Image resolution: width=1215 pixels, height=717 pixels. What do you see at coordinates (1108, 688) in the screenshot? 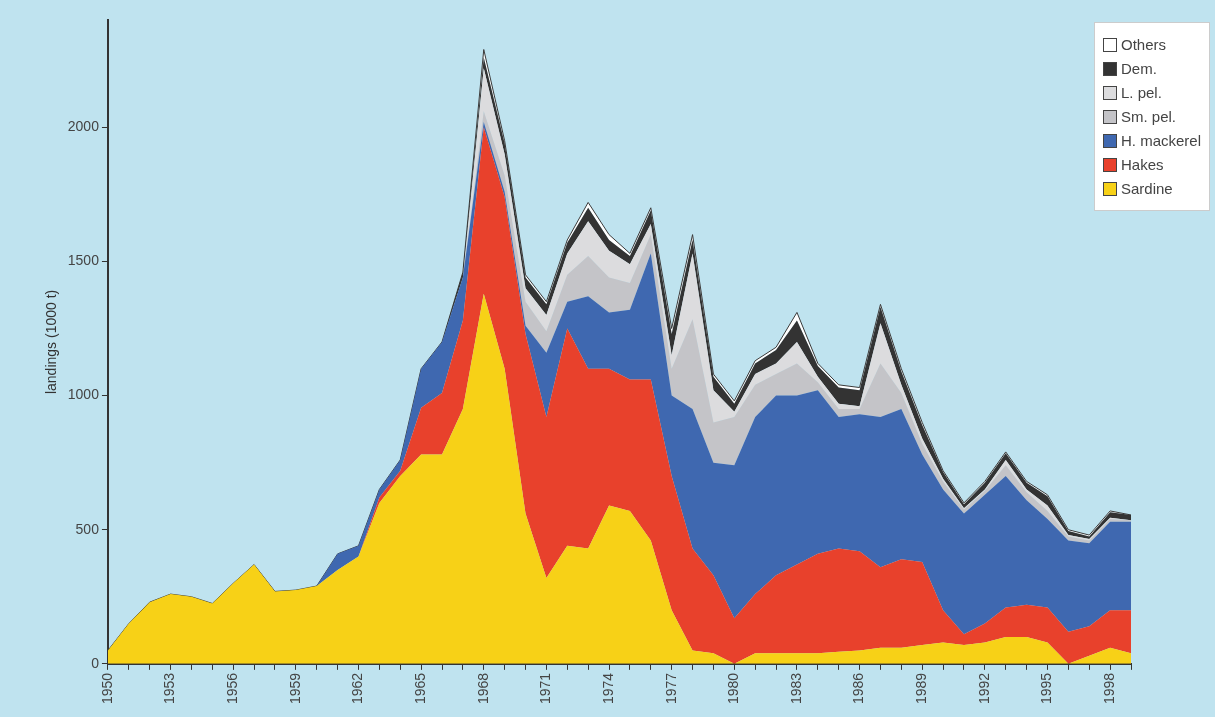
I see `x-tick-label: 1998` at bounding box center [1108, 688].